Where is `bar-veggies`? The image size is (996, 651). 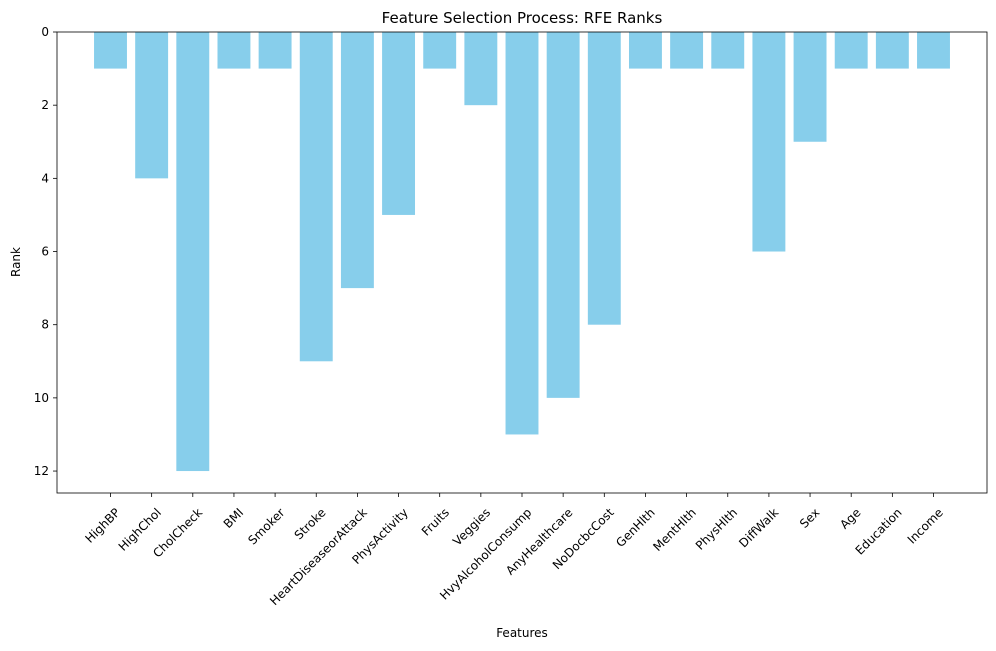
bar-veggies is located at coordinates (481, 69).